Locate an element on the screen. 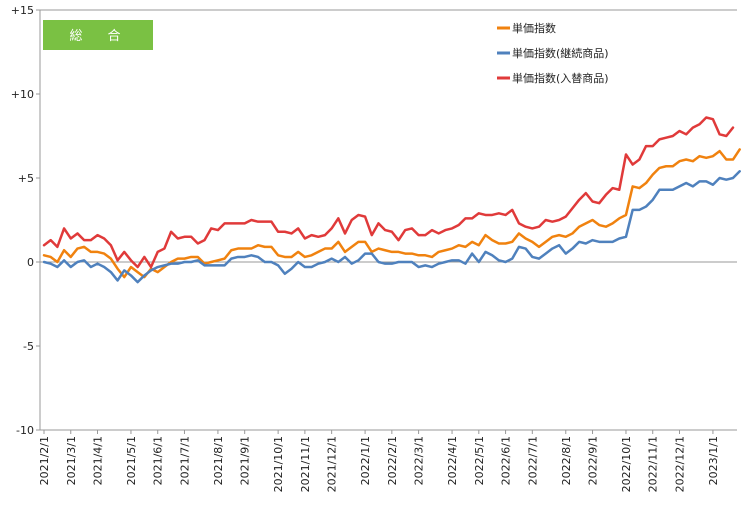 The height and width of the screenshot is (509, 742). x-tick-label: 2021/9/1 is located at coordinates (245, 460).